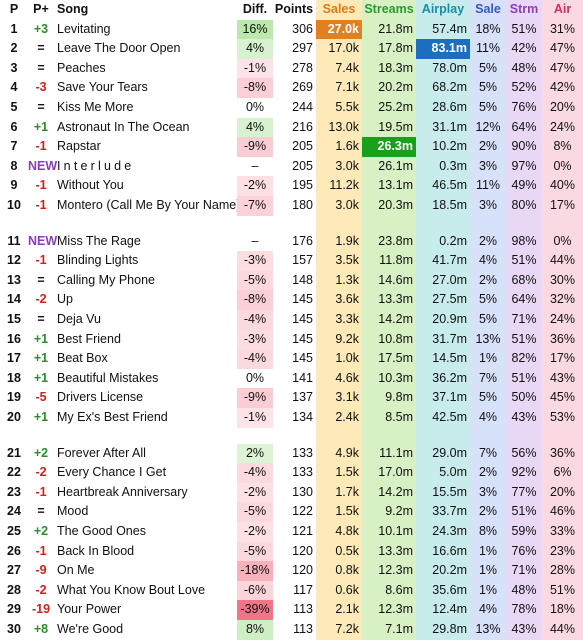 This screenshot has height=640, width=583. I want to click on position: 22, so click(14, 472).